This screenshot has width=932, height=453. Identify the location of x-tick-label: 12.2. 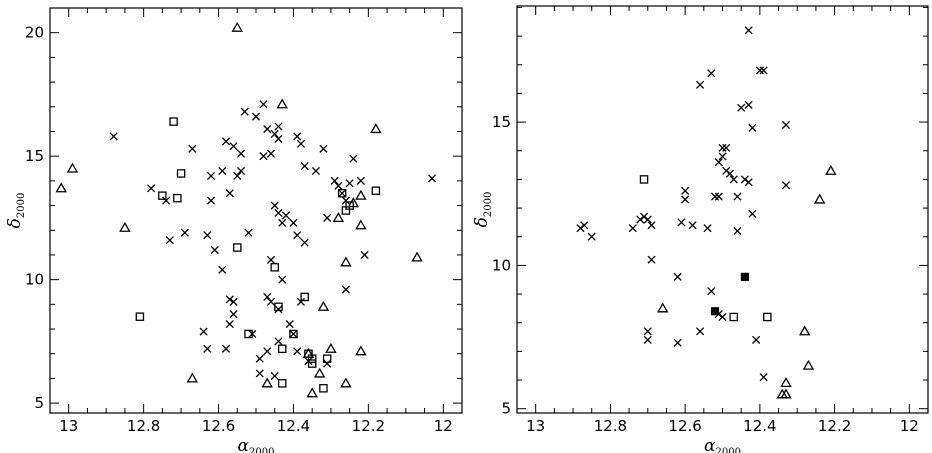
(834, 426).